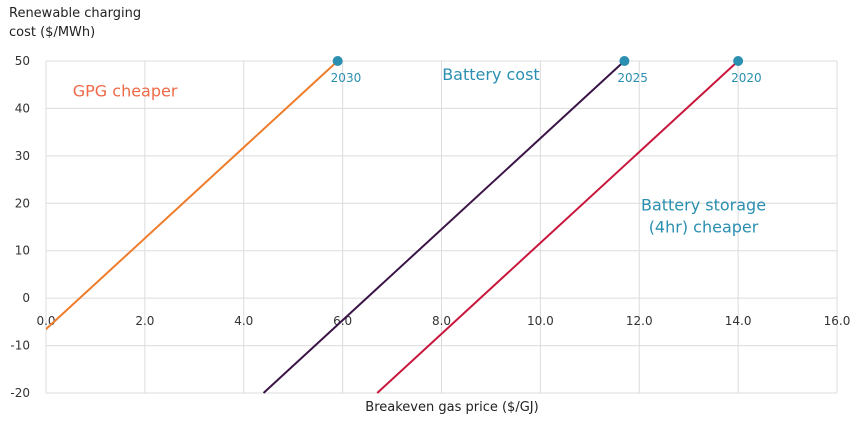 This screenshot has height=433, width=864. What do you see at coordinates (491, 74) in the screenshot?
I see `annotation-text: Battery cost` at bounding box center [491, 74].